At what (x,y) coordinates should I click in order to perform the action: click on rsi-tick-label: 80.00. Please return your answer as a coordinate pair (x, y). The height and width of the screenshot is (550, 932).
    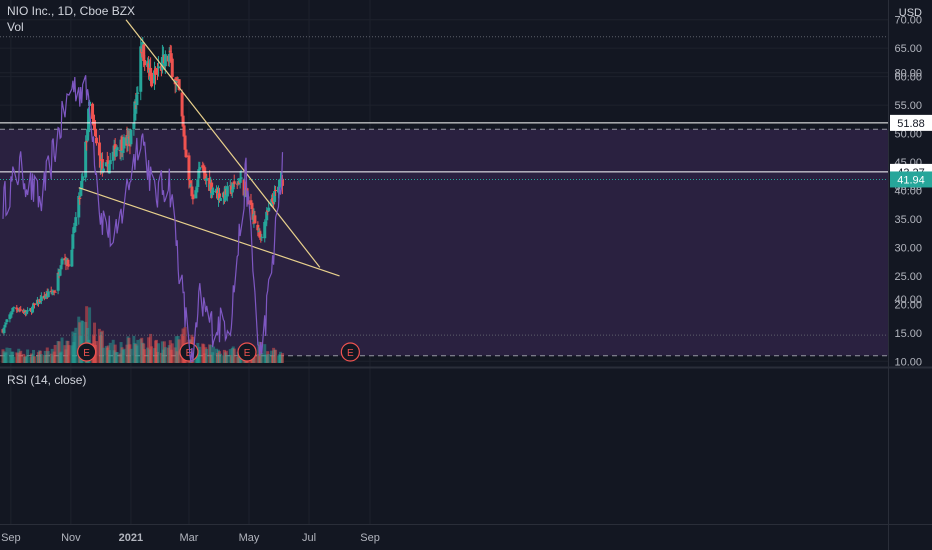
    Looking at the image, I should click on (908, 74).